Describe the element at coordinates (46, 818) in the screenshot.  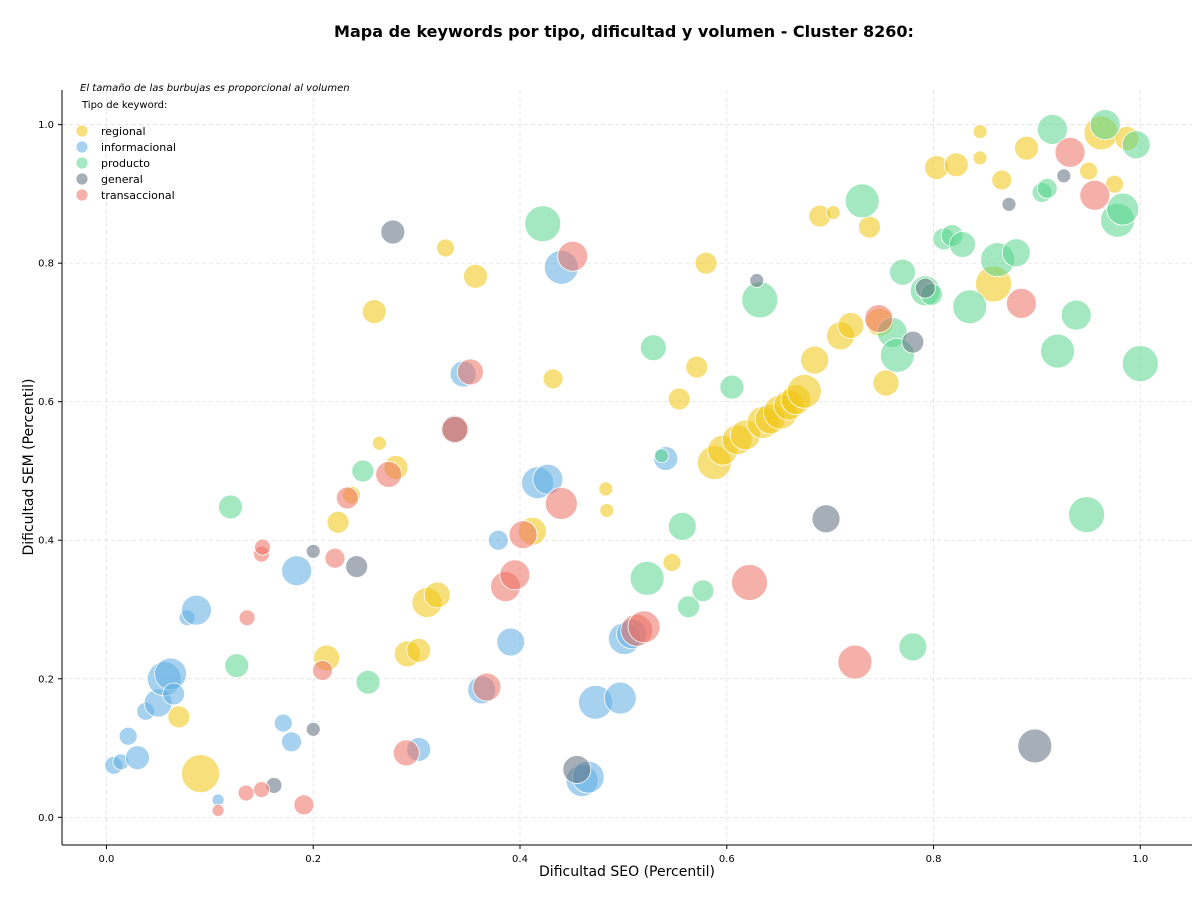
I see `y-tick-label: 0.0` at that location.